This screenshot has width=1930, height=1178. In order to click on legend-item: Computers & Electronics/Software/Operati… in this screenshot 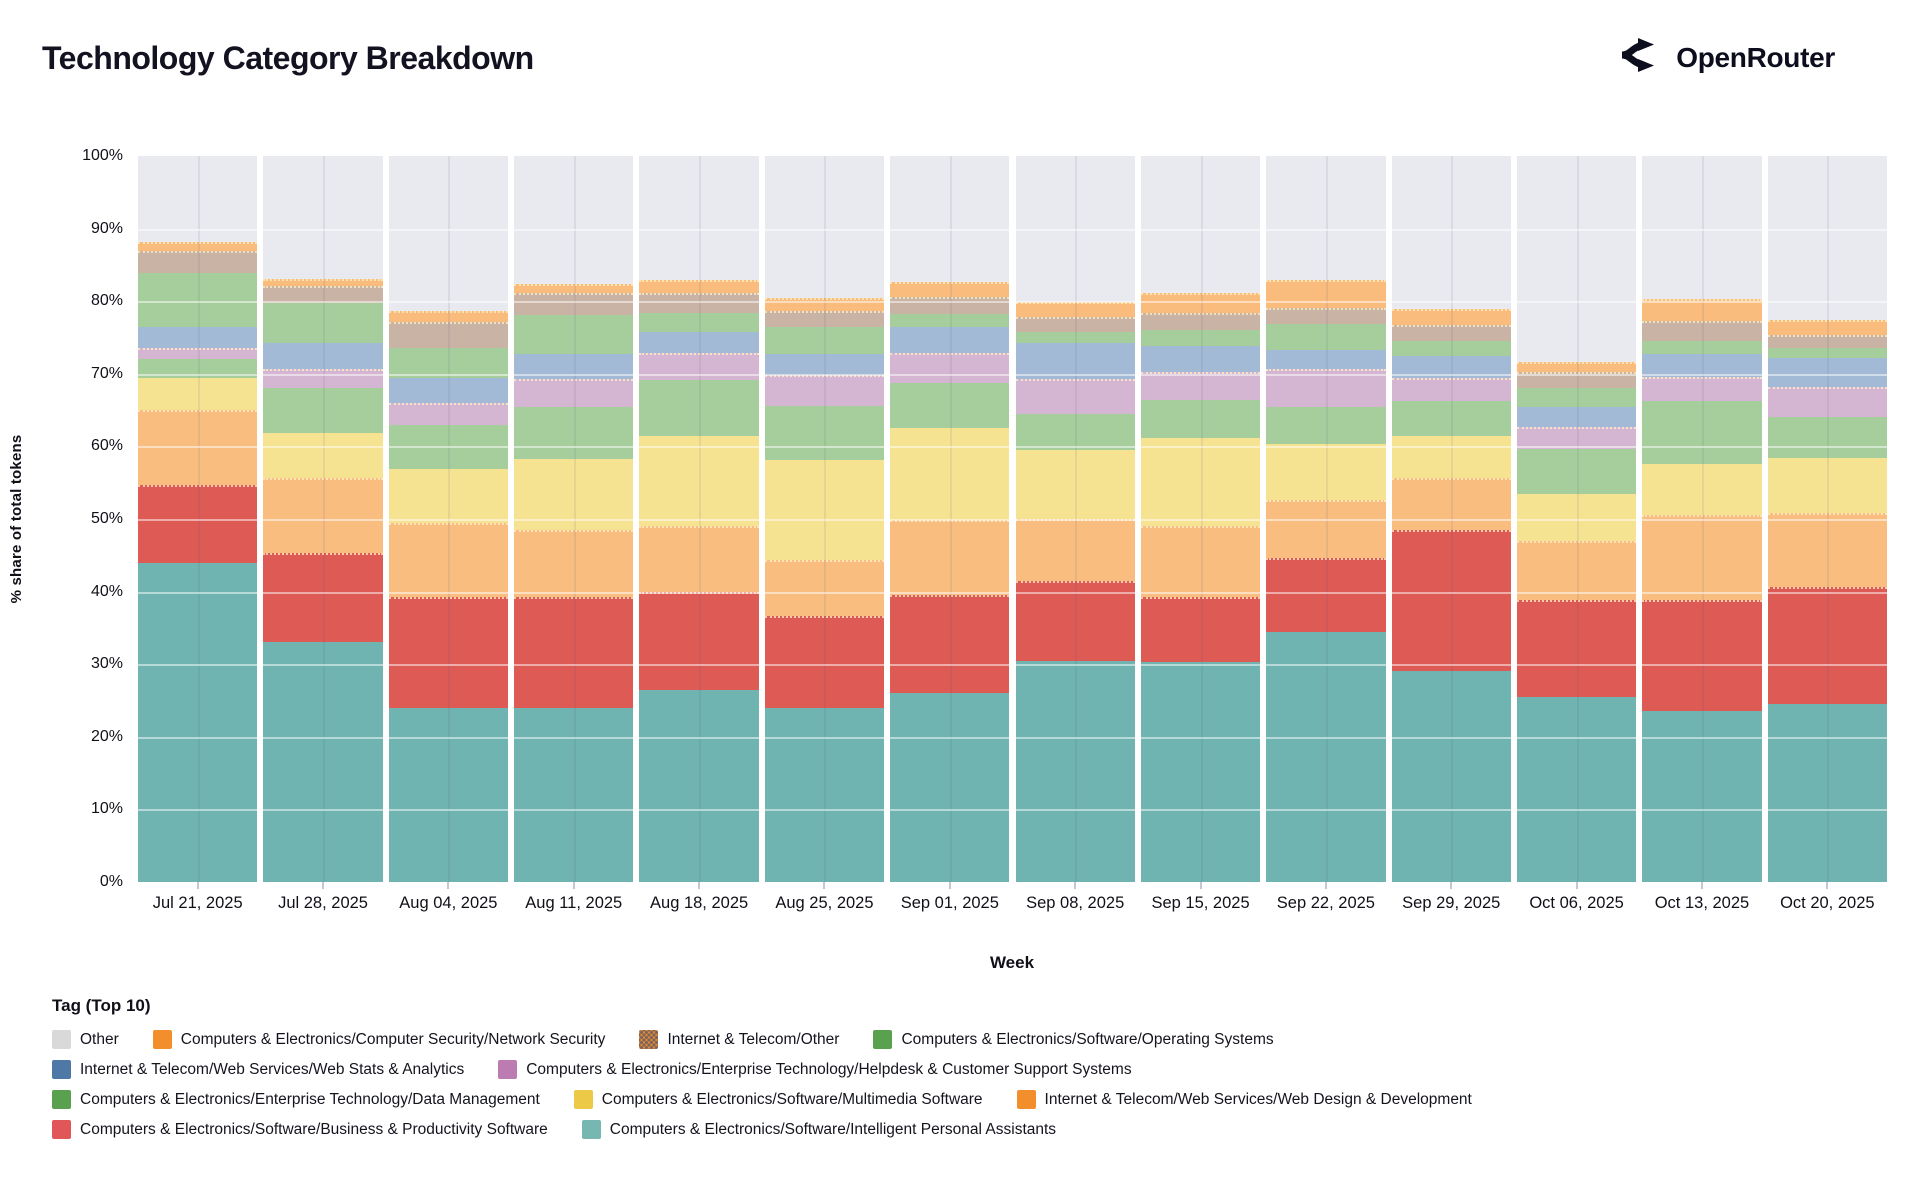, I will do `click(1073, 1039)`.